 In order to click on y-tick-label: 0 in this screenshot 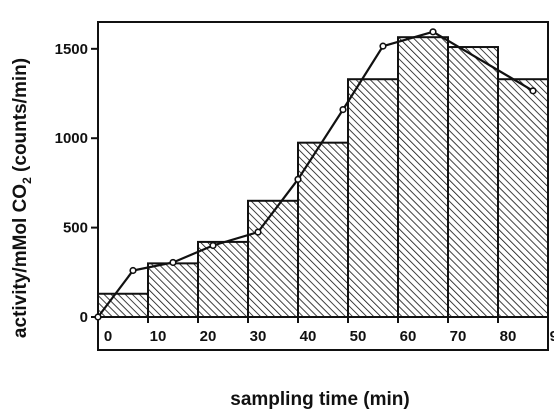, I will do `click(84, 317)`.